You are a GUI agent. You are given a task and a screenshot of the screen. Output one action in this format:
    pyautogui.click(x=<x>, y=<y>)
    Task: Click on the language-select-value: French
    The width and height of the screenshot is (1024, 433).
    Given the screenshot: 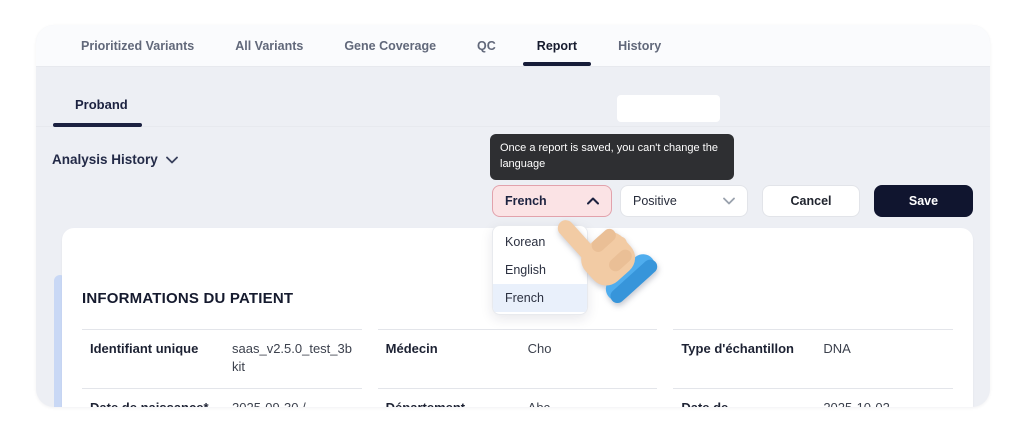 What is the action you would take?
    pyautogui.click(x=526, y=201)
    